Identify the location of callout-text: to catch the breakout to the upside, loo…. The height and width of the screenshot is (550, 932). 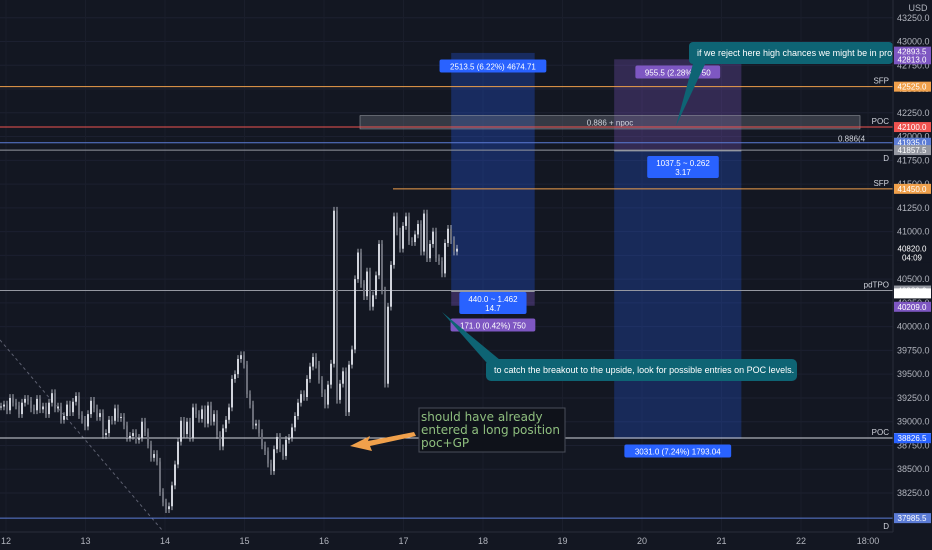
(644, 370).